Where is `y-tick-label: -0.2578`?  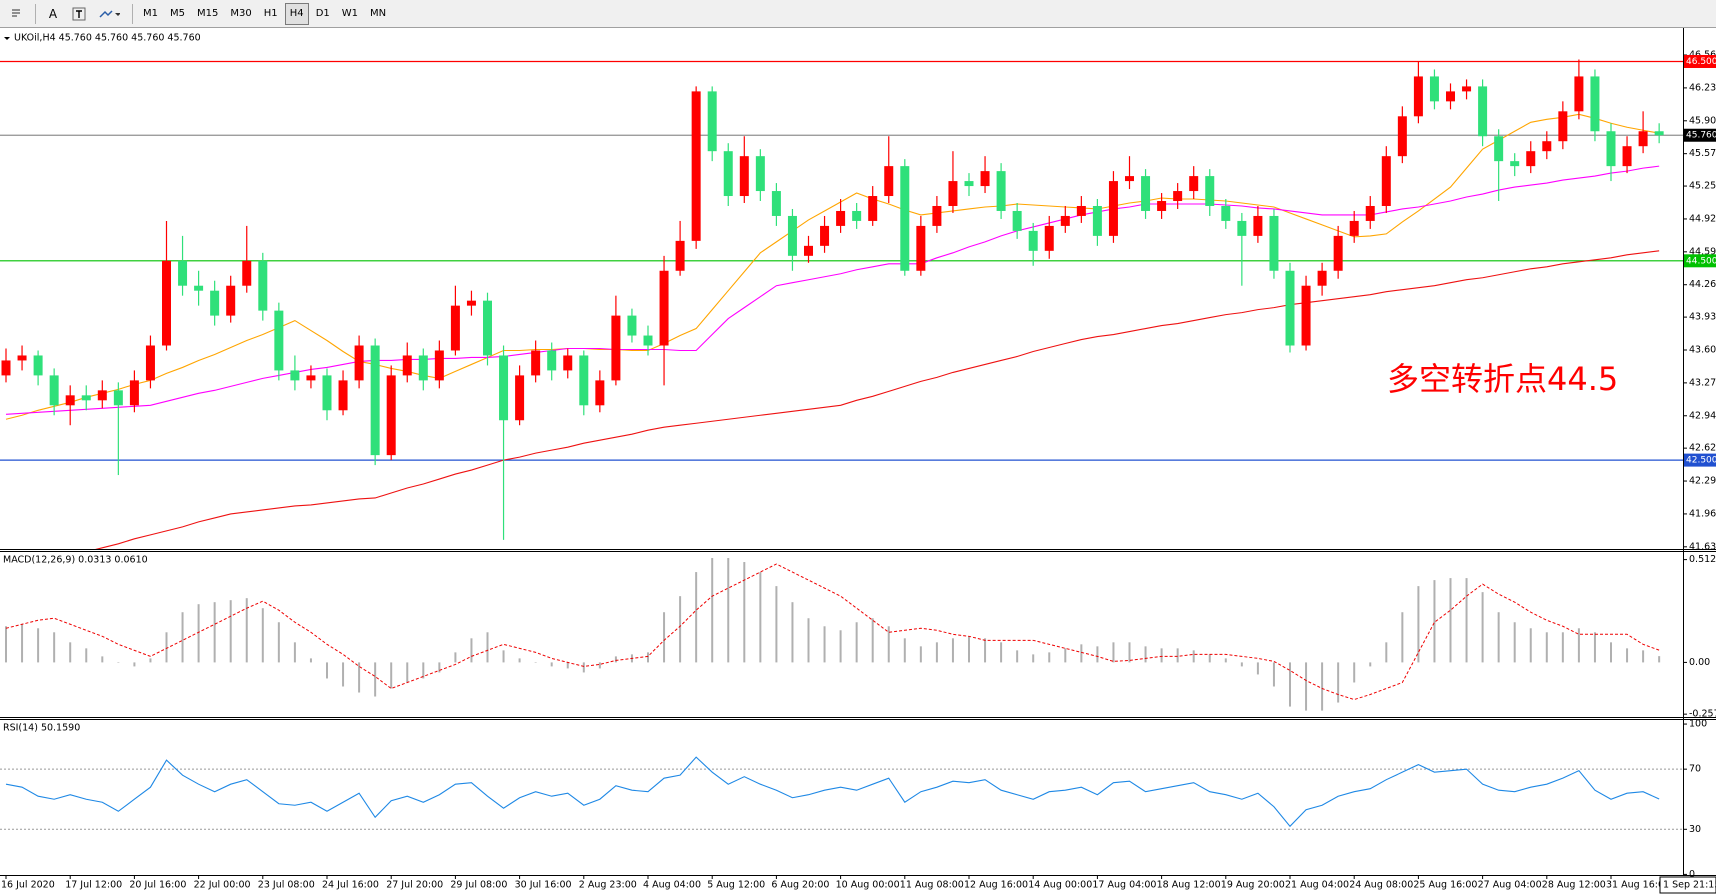 y-tick-label: -0.2578 is located at coordinates (1702, 714).